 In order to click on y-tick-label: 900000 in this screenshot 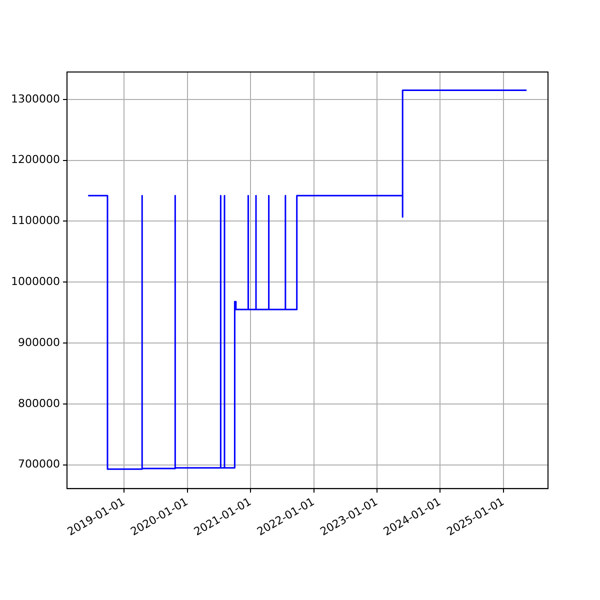, I will do `click(39, 342)`.